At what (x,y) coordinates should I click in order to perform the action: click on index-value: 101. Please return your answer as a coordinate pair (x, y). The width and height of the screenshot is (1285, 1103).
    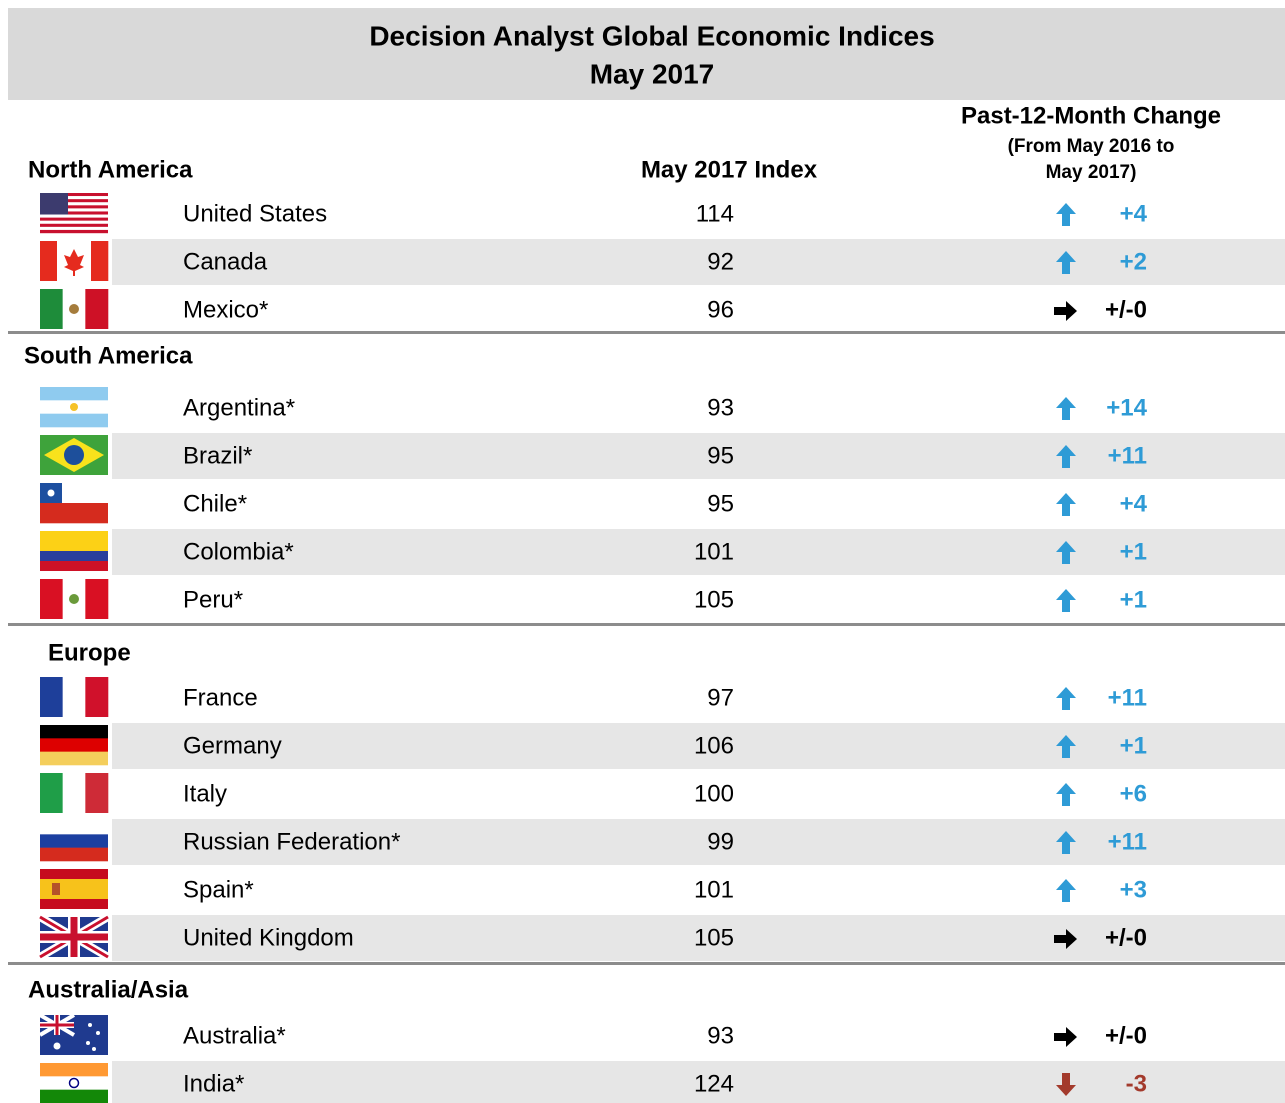
    Looking at the image, I should click on (714, 889).